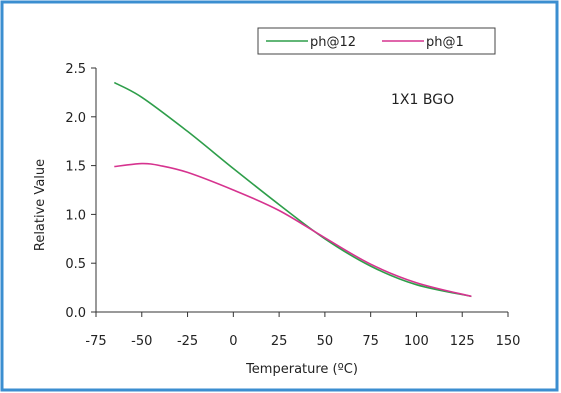  I want to click on x-tick-label: 125, so click(462, 341).